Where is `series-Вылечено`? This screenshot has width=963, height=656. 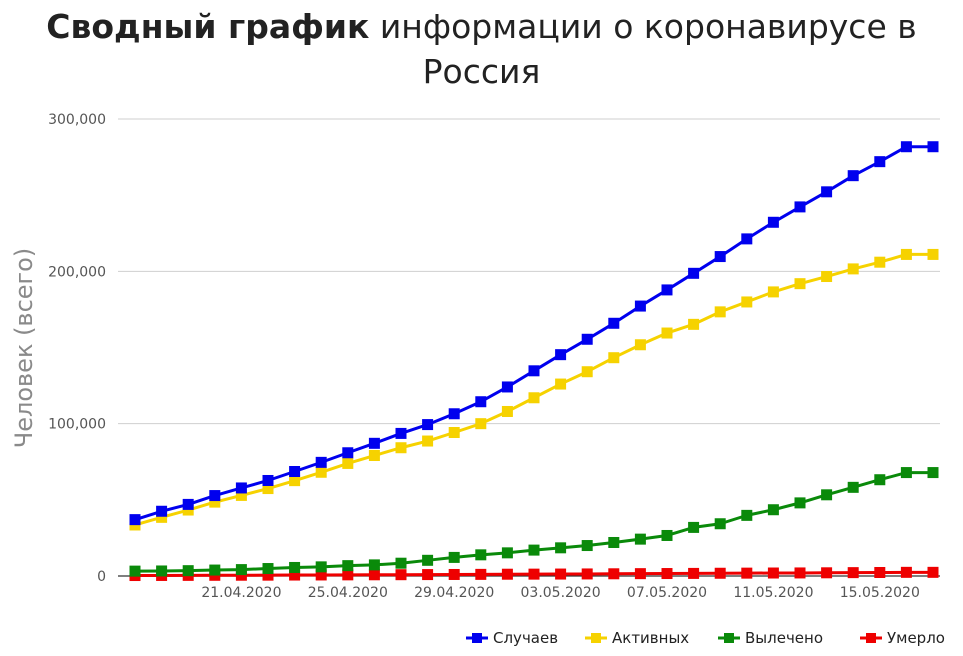
series-Вылечено is located at coordinates (534, 522).